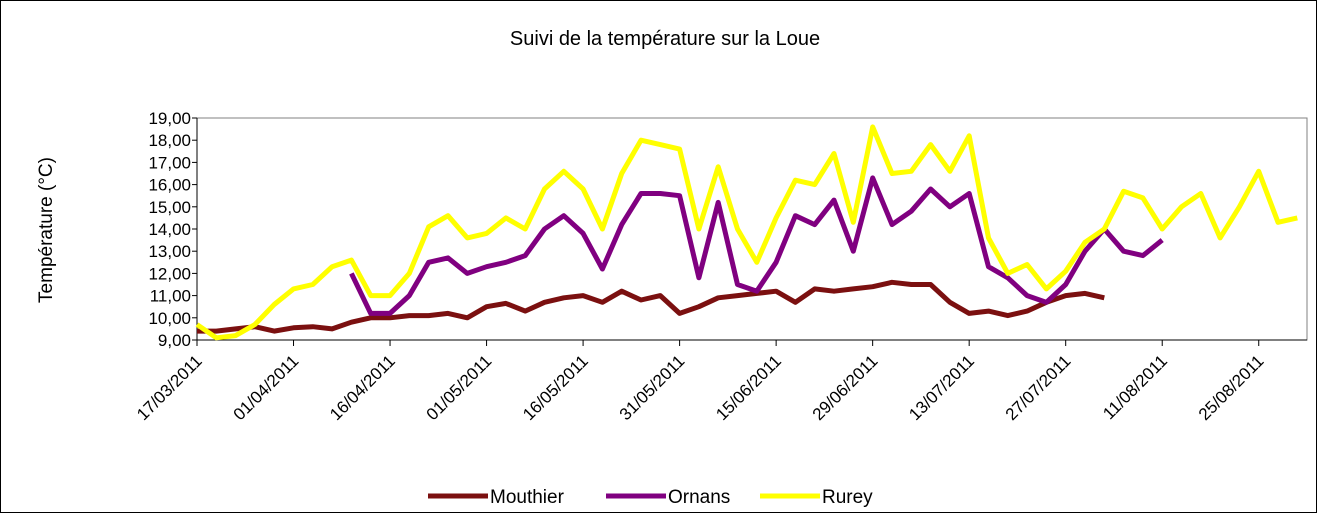 The height and width of the screenshot is (518, 1317). I want to click on y-tick-label: 14,00, so click(169, 229).